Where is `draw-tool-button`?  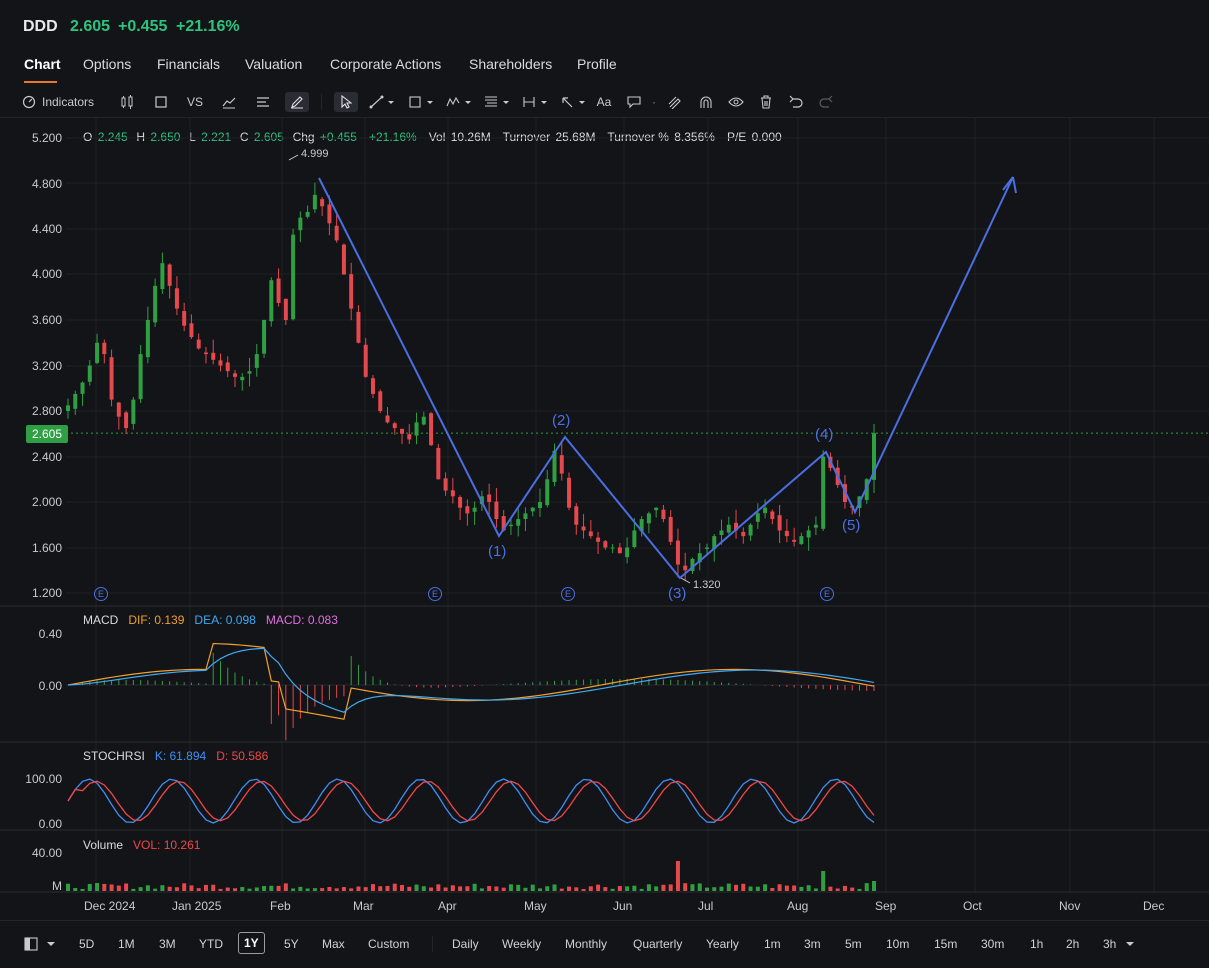
draw-tool-button is located at coordinates (297, 102).